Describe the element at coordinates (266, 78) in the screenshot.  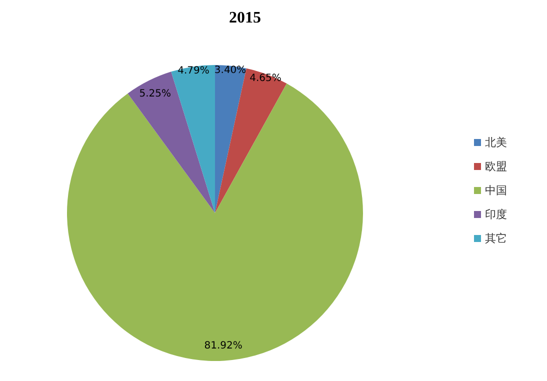
I see `data-label: 4.65%` at that location.